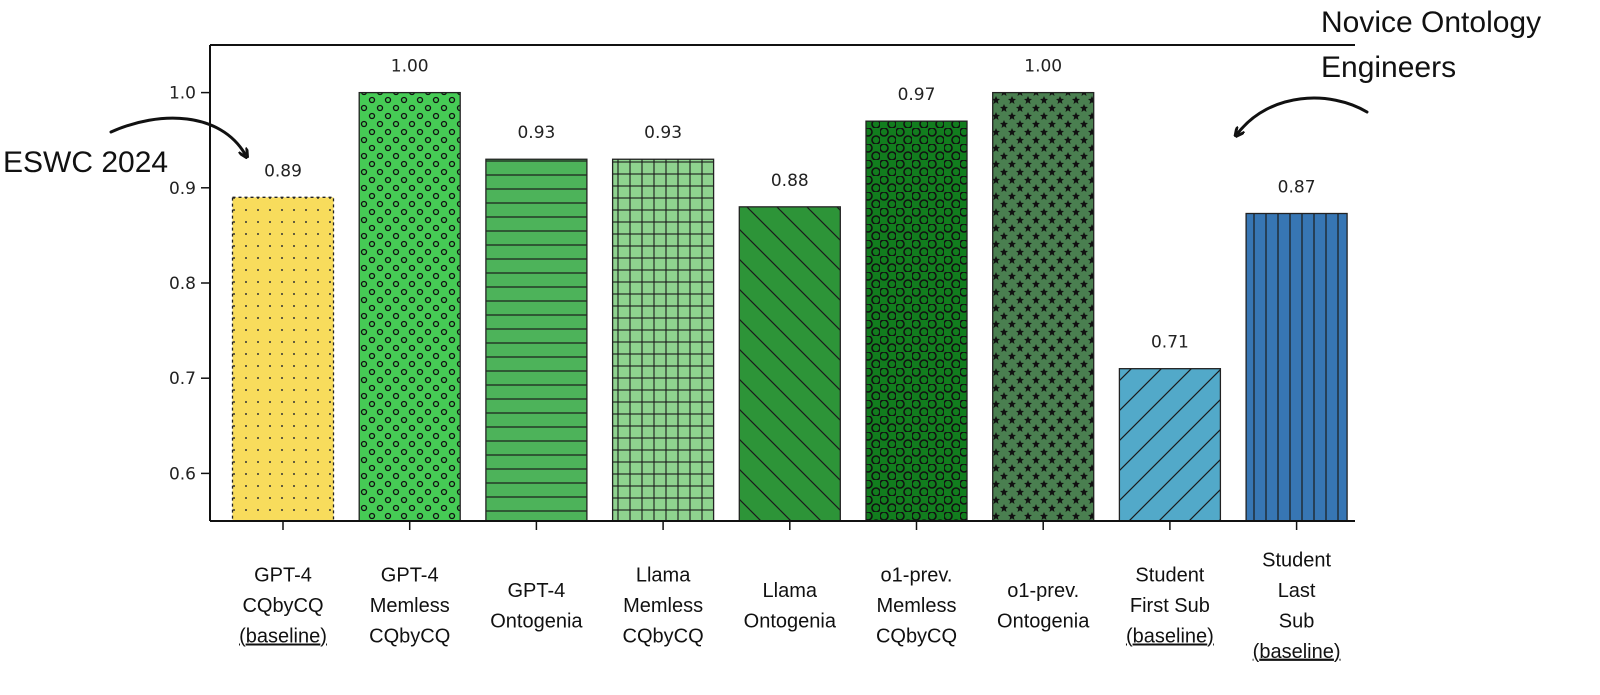 The image size is (1600, 695). I want to click on x-tick-label: First Sub, so click(1170, 606).